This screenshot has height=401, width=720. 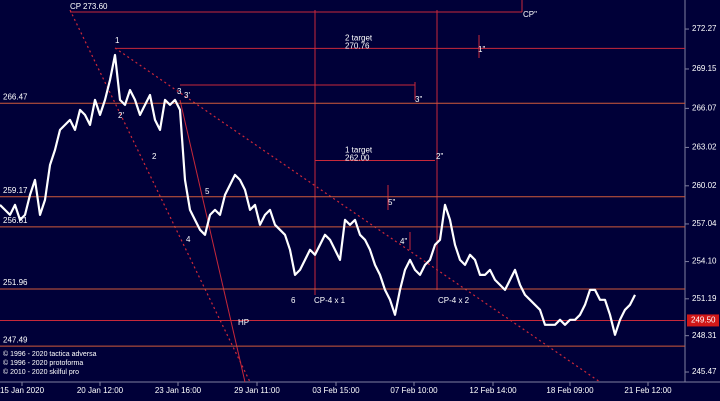 What do you see at coordinates (117, 40) in the screenshot?
I see `annotation: 1` at bounding box center [117, 40].